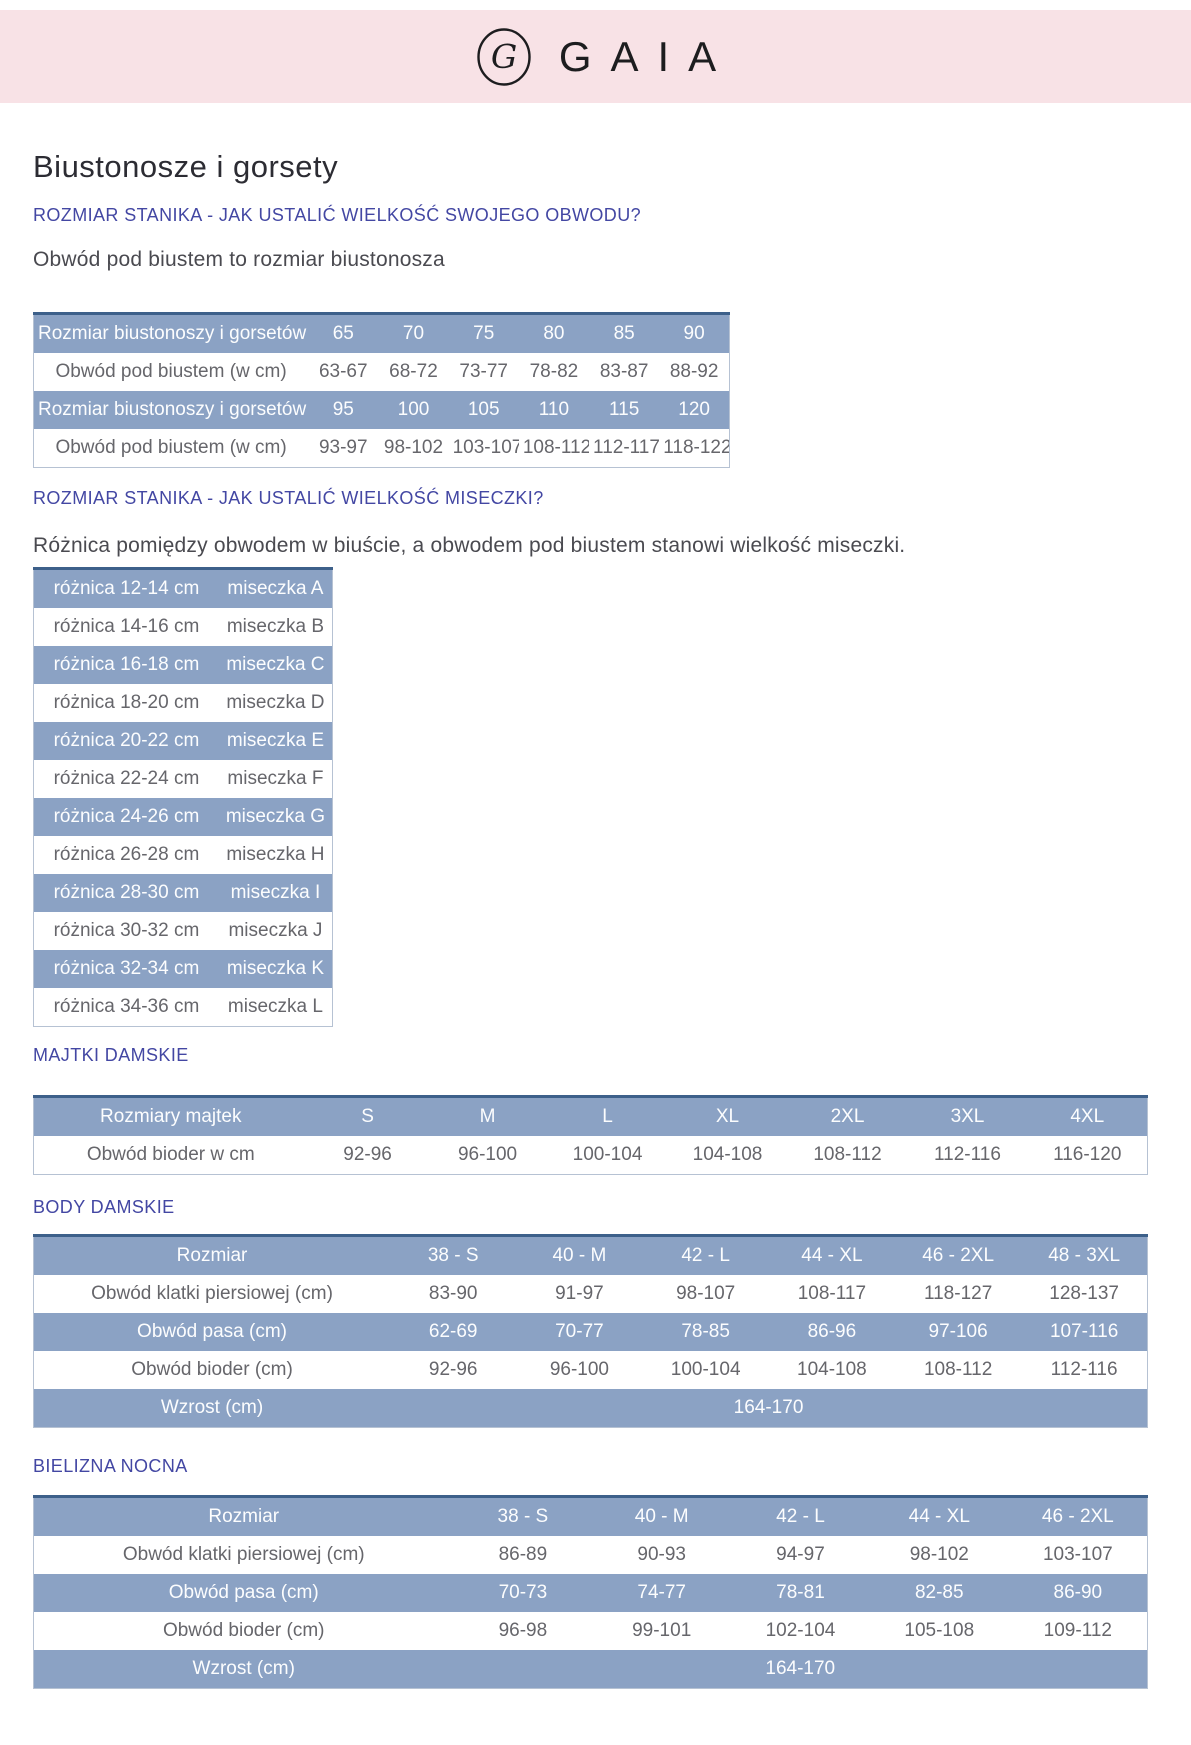 Image resolution: width=1191 pixels, height=1745 pixels. I want to click on table-cell: miseczka H, so click(275, 854).